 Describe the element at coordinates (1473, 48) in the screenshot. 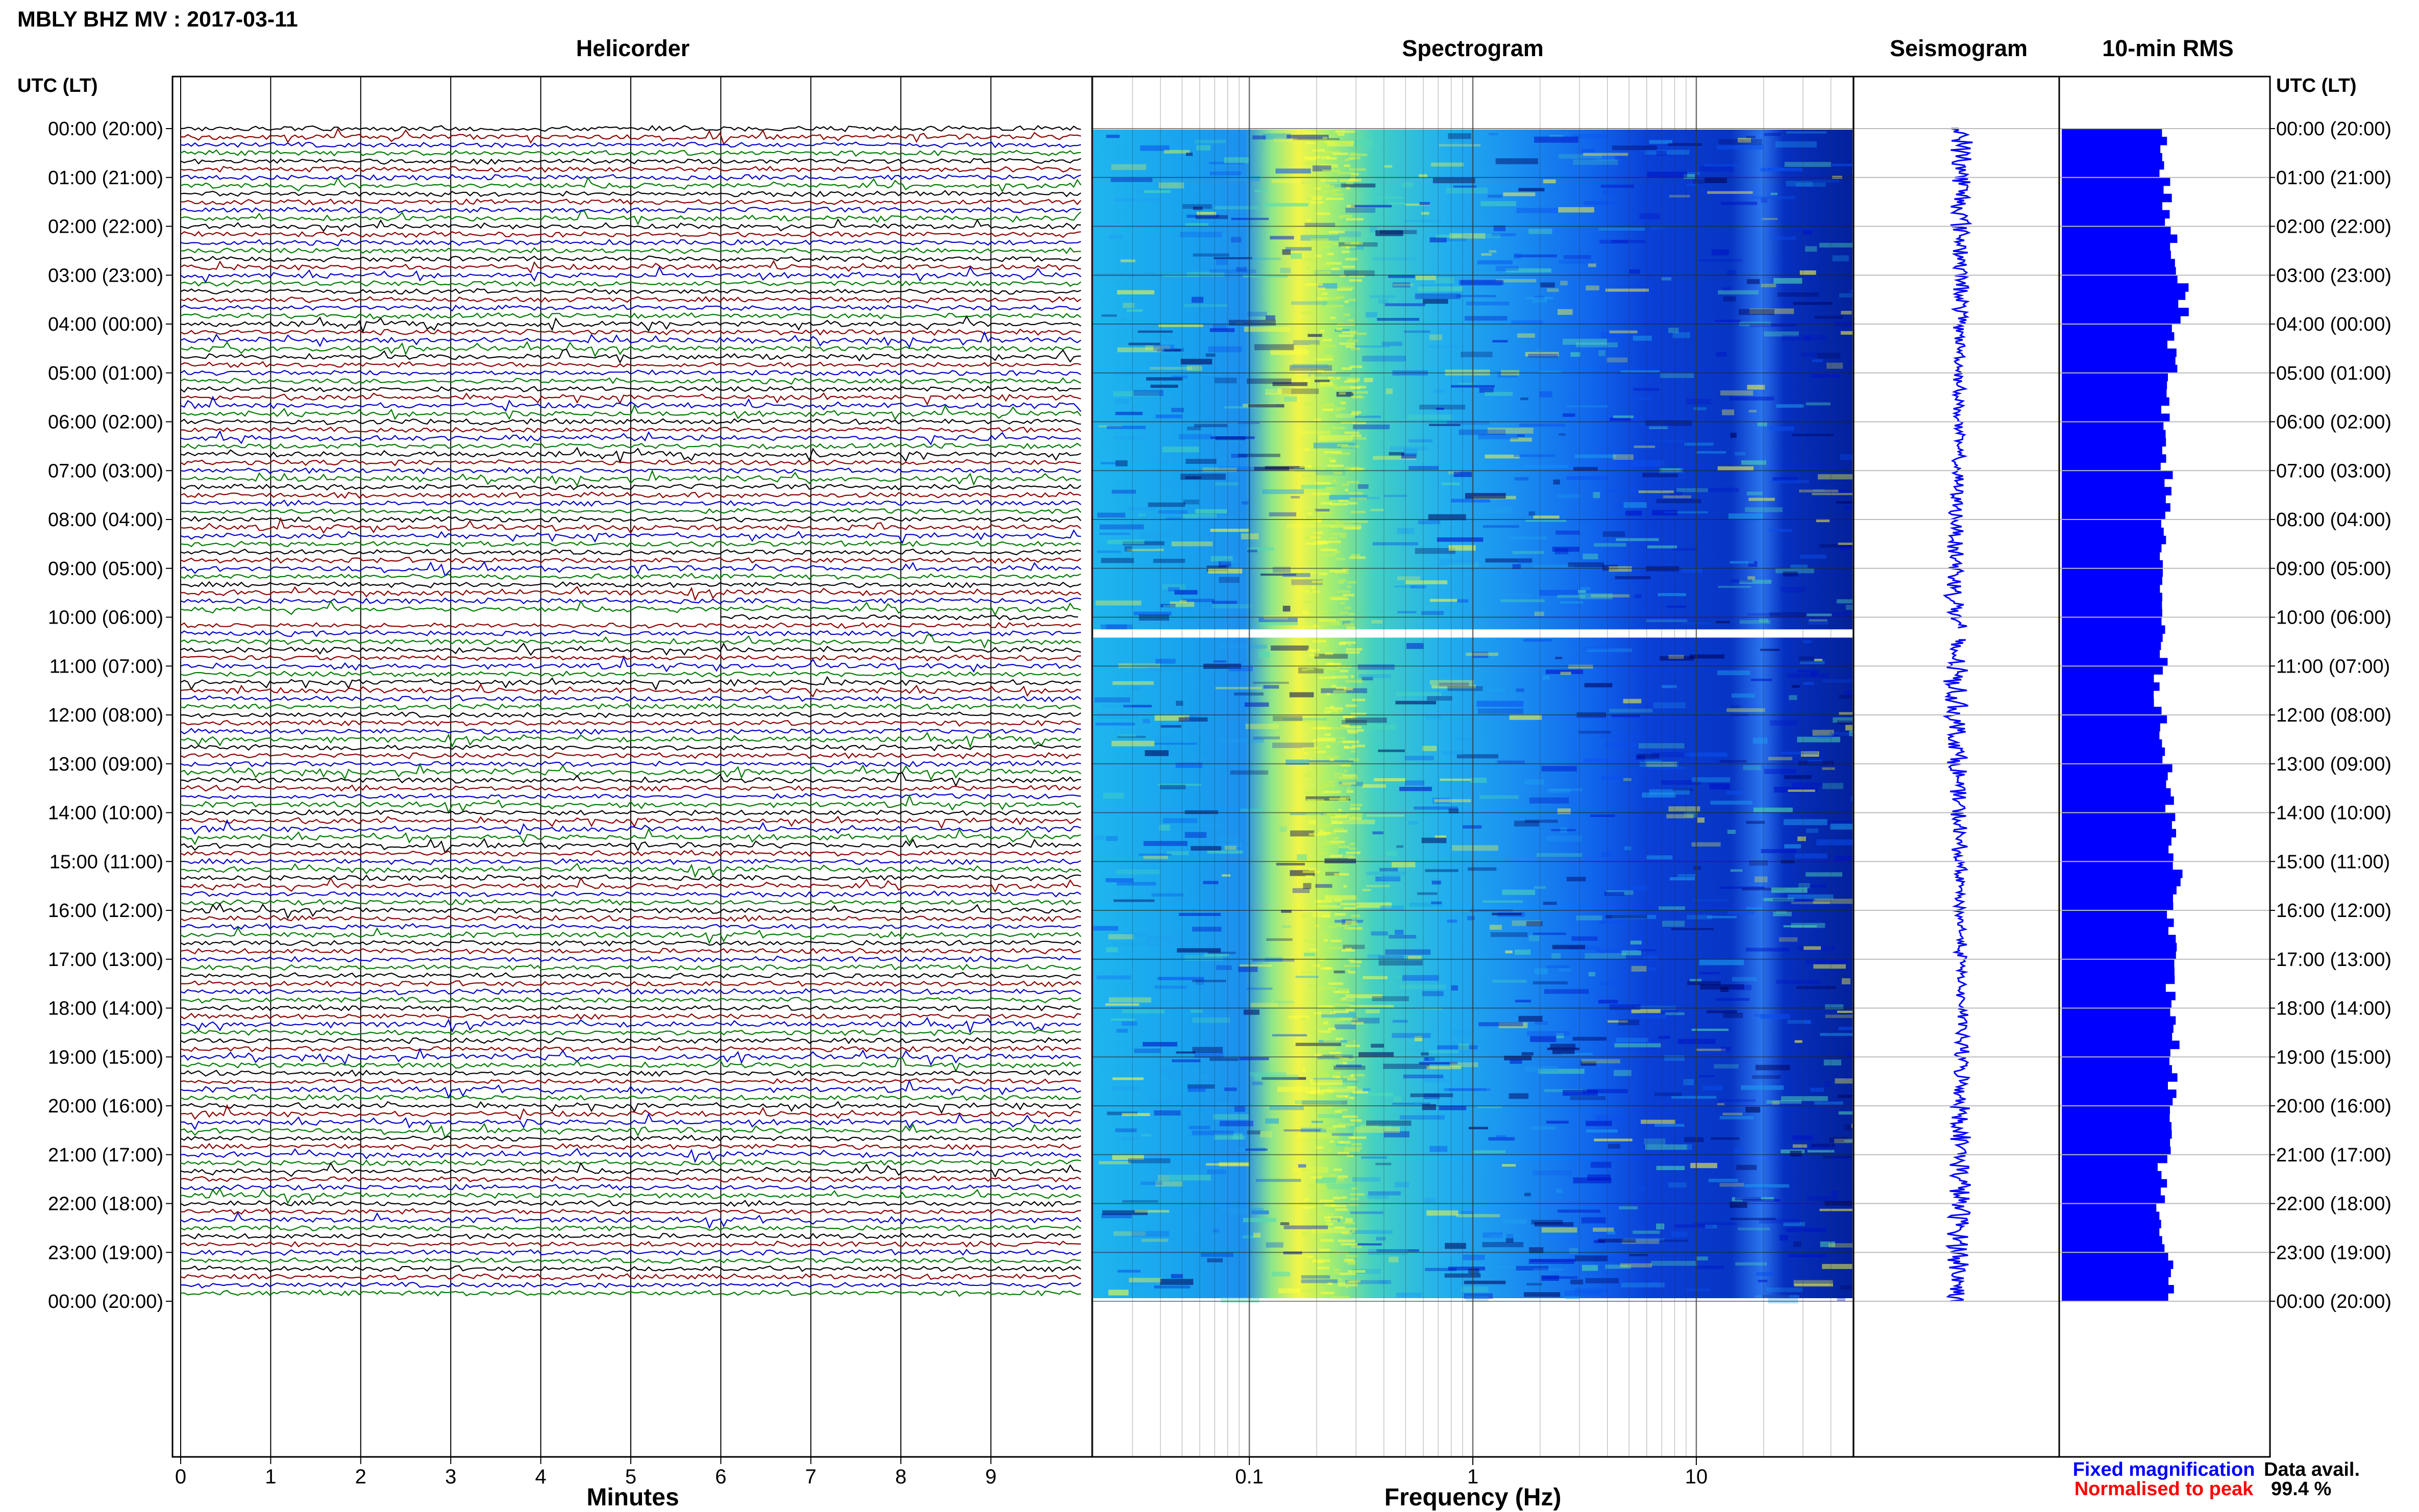

I see `spectrogram-title: Spectrogram` at that location.